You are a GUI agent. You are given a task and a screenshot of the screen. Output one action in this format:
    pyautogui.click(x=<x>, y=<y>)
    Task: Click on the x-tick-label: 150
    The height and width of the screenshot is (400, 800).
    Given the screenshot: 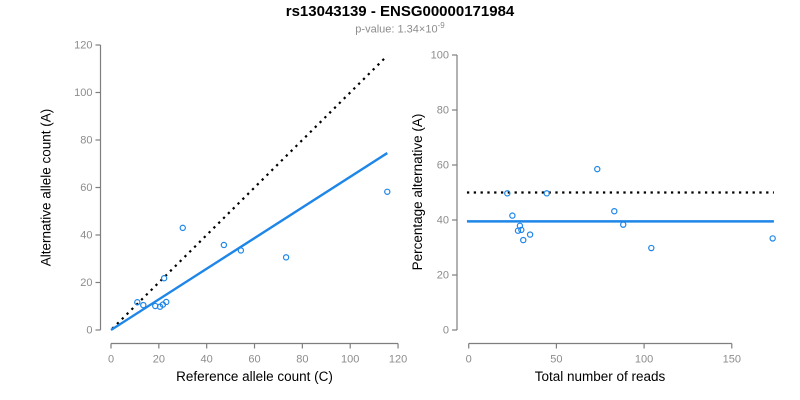 What is the action you would take?
    pyautogui.click(x=732, y=360)
    